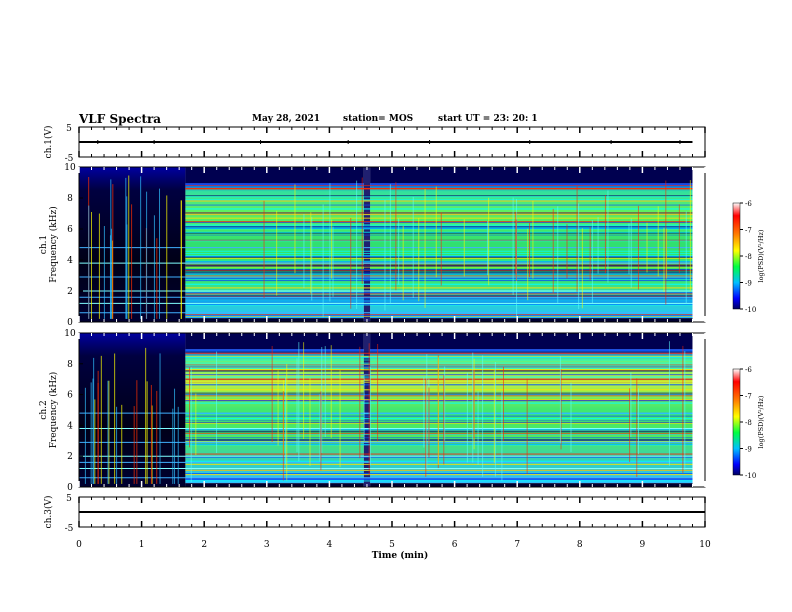  Describe the element at coordinates (748, 204) in the screenshot. I see `colorbar-tick-label-ch1-spectrogram-0: -6` at that location.